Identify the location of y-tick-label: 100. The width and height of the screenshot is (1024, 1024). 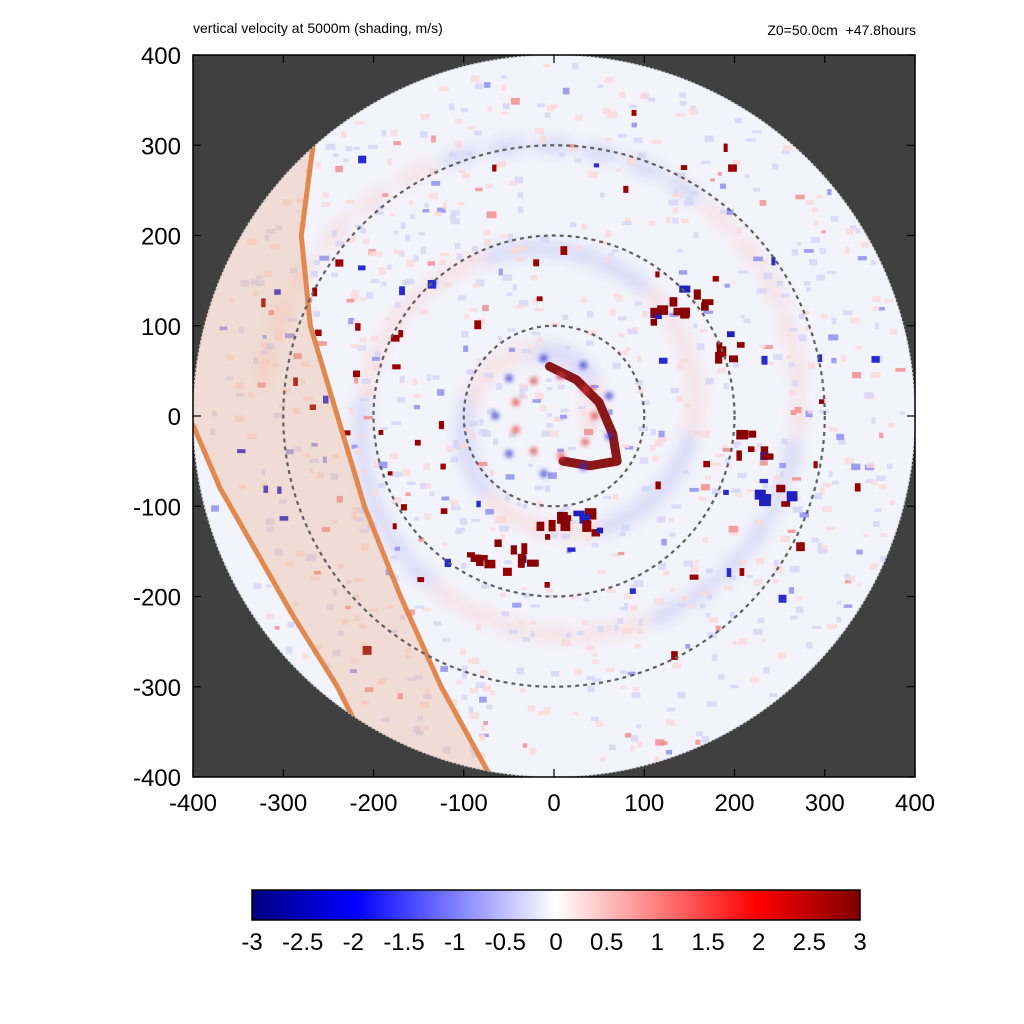
(161, 327).